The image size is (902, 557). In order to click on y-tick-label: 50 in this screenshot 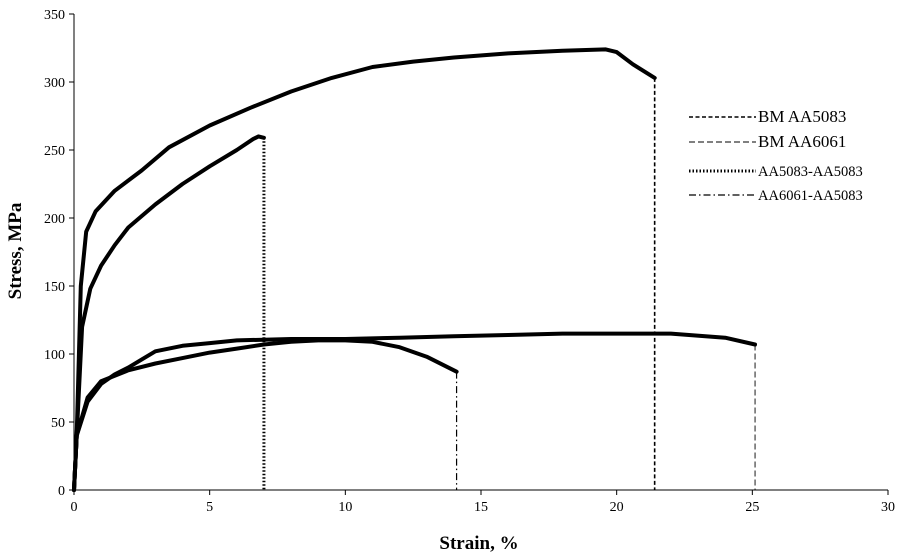, I will do `click(58, 423)`.